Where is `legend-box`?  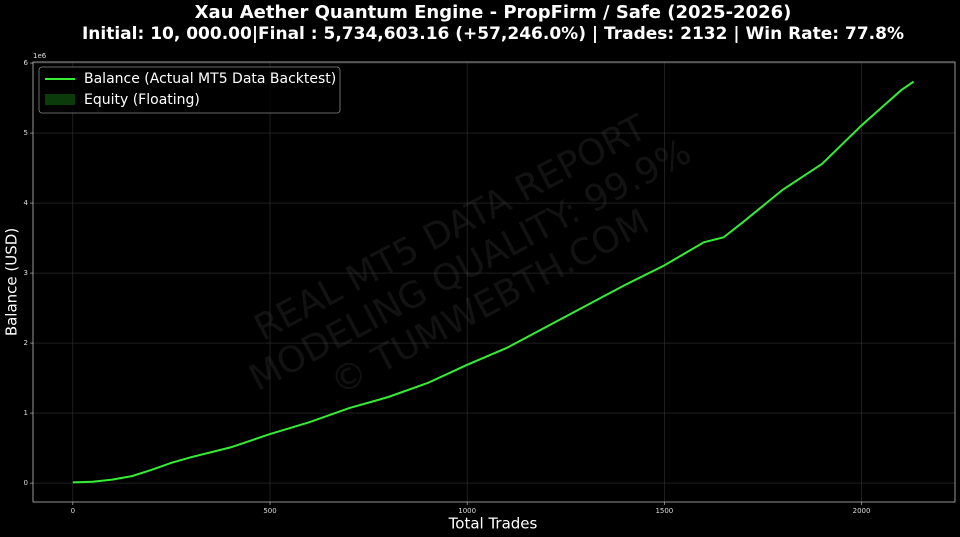 legend-box is located at coordinates (189, 90).